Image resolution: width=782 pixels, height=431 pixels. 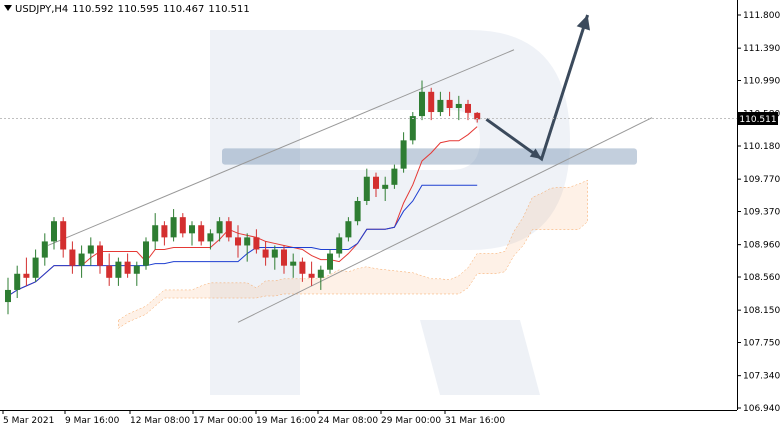 I want to click on forecast-arrow-head, so click(x=583, y=23).